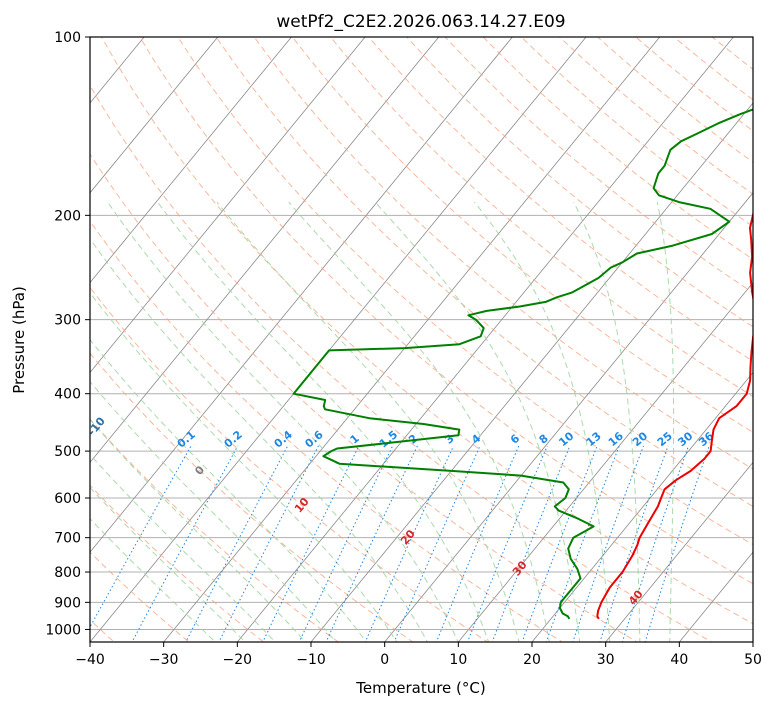  What do you see at coordinates (311, 660) in the screenshot?
I see `x-tick-label: −10` at bounding box center [311, 660].